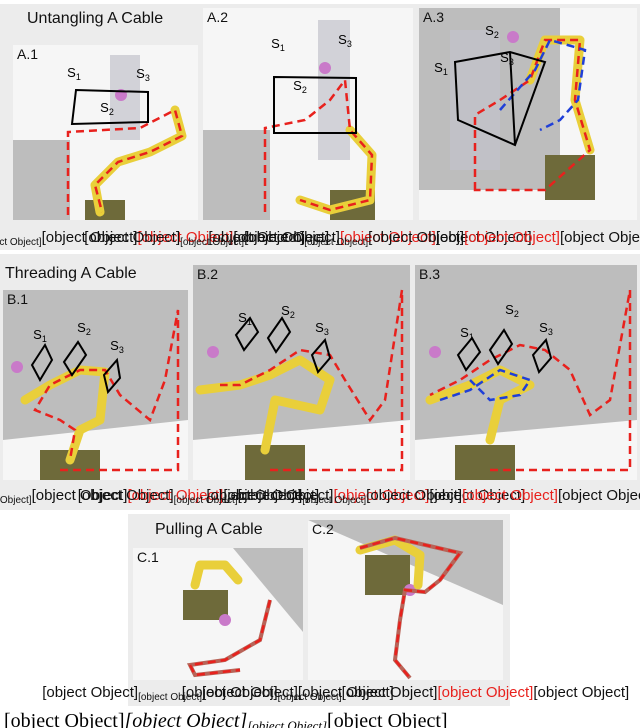 Image resolution: width=640 pixels, height=728 pixels. Describe the element at coordinates (71, 273) in the screenshot. I see `section-title: Threading A Cable` at that location.